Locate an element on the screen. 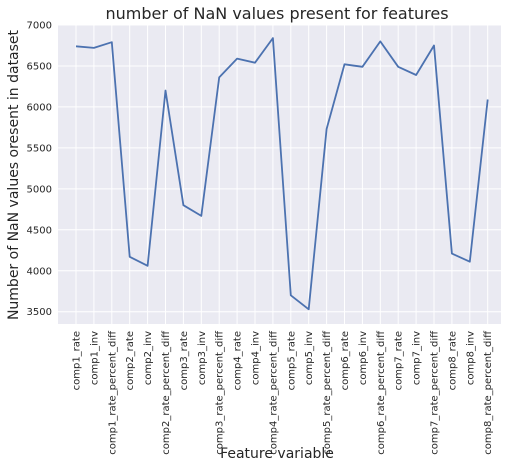  y-tick-label: 5000 is located at coordinates (39, 189).